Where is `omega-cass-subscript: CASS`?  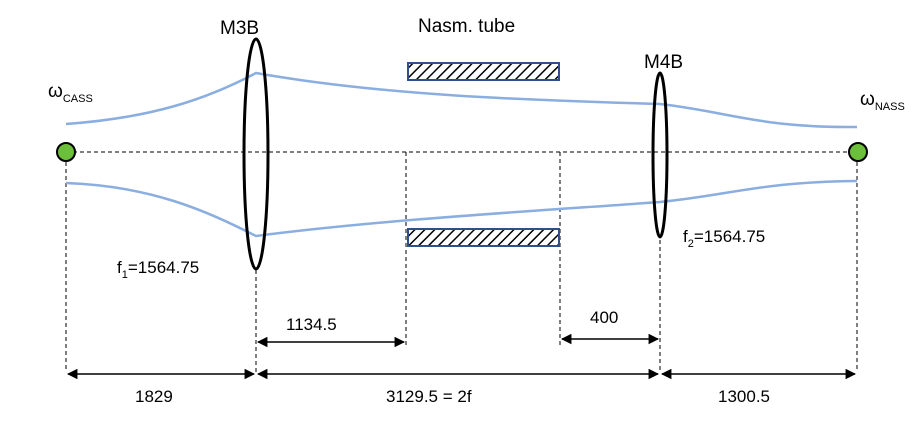 omega-cass-subscript: CASS is located at coordinates (78, 99).